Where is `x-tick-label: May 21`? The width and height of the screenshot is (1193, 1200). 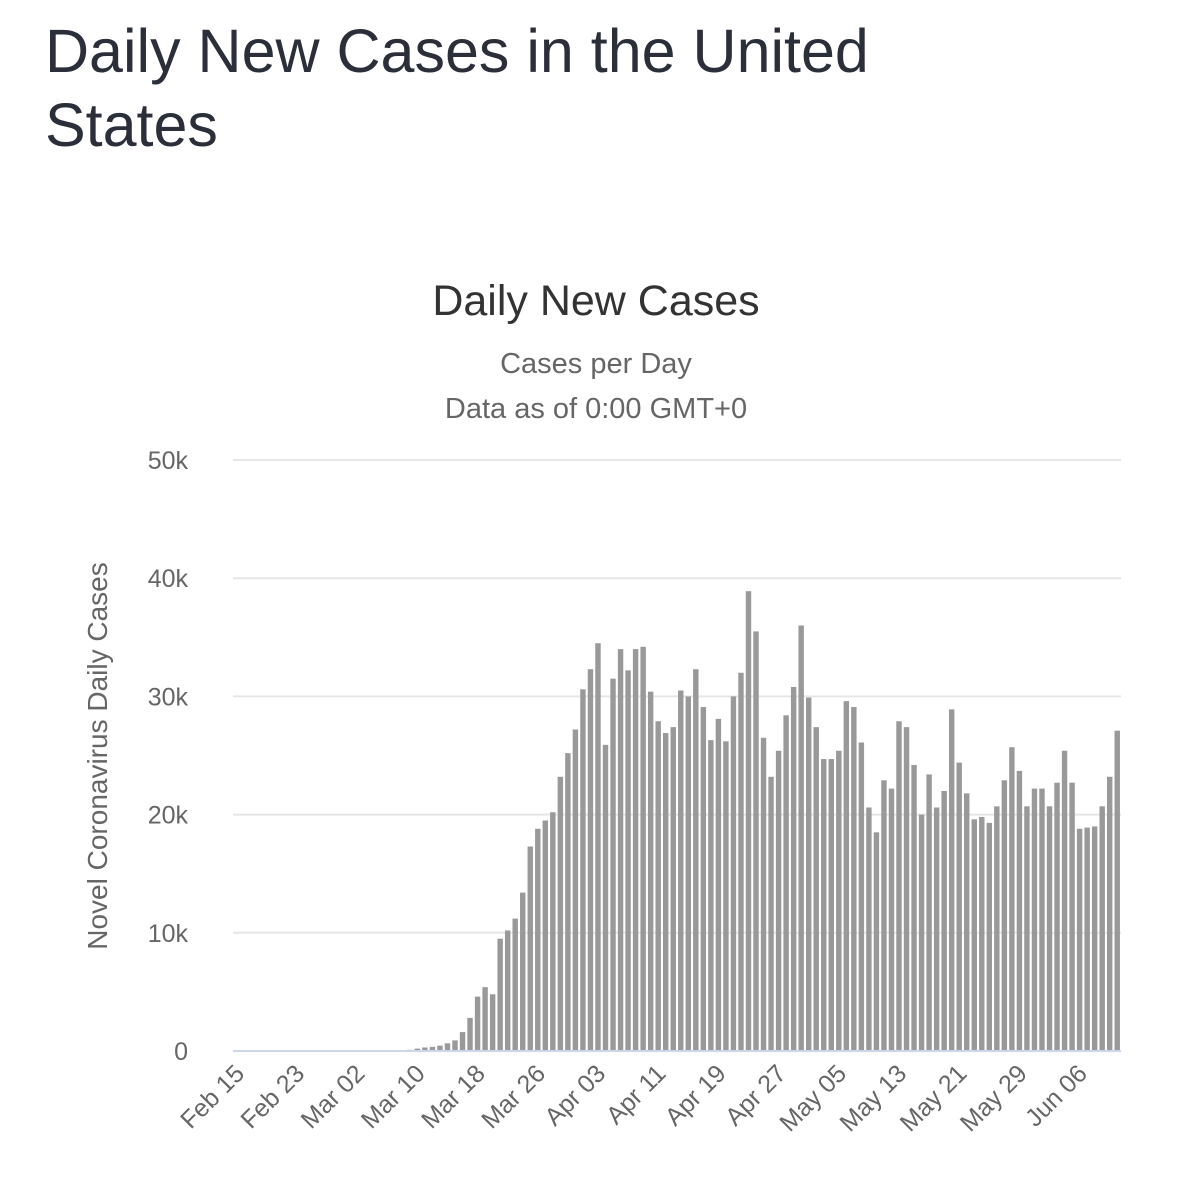
x-tick-label: May 21 is located at coordinates (934, 1098).